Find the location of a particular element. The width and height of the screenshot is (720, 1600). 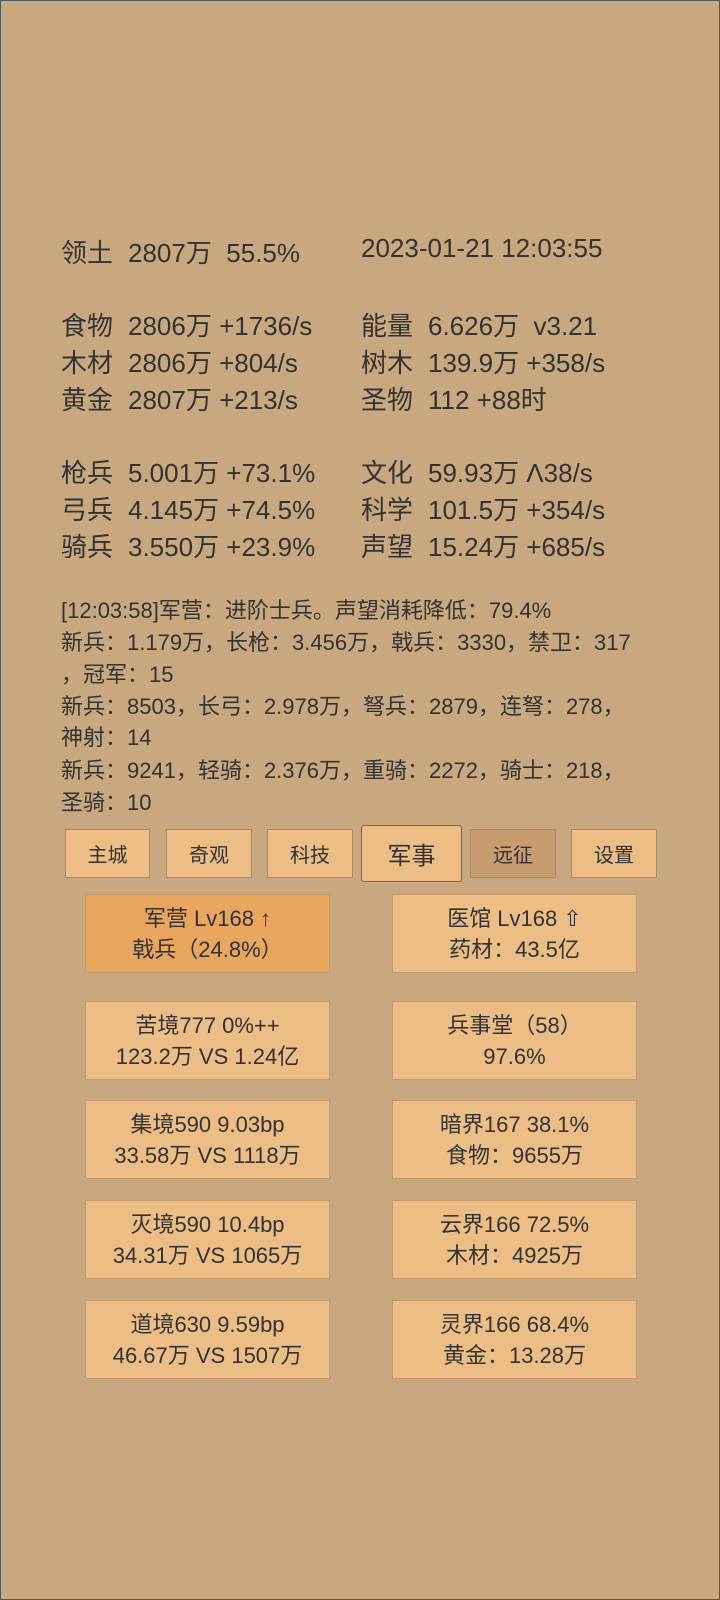

stat-value: 2807万 55.5% is located at coordinates (214, 253).